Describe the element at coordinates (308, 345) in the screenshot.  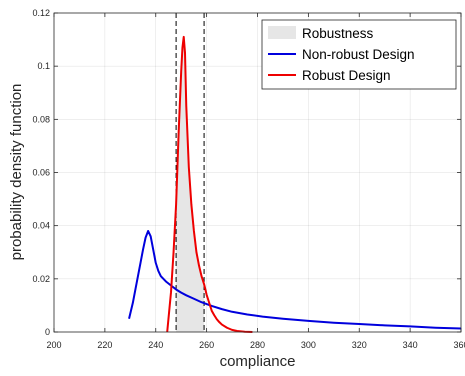
I see `x-tick-label: 300` at that location.